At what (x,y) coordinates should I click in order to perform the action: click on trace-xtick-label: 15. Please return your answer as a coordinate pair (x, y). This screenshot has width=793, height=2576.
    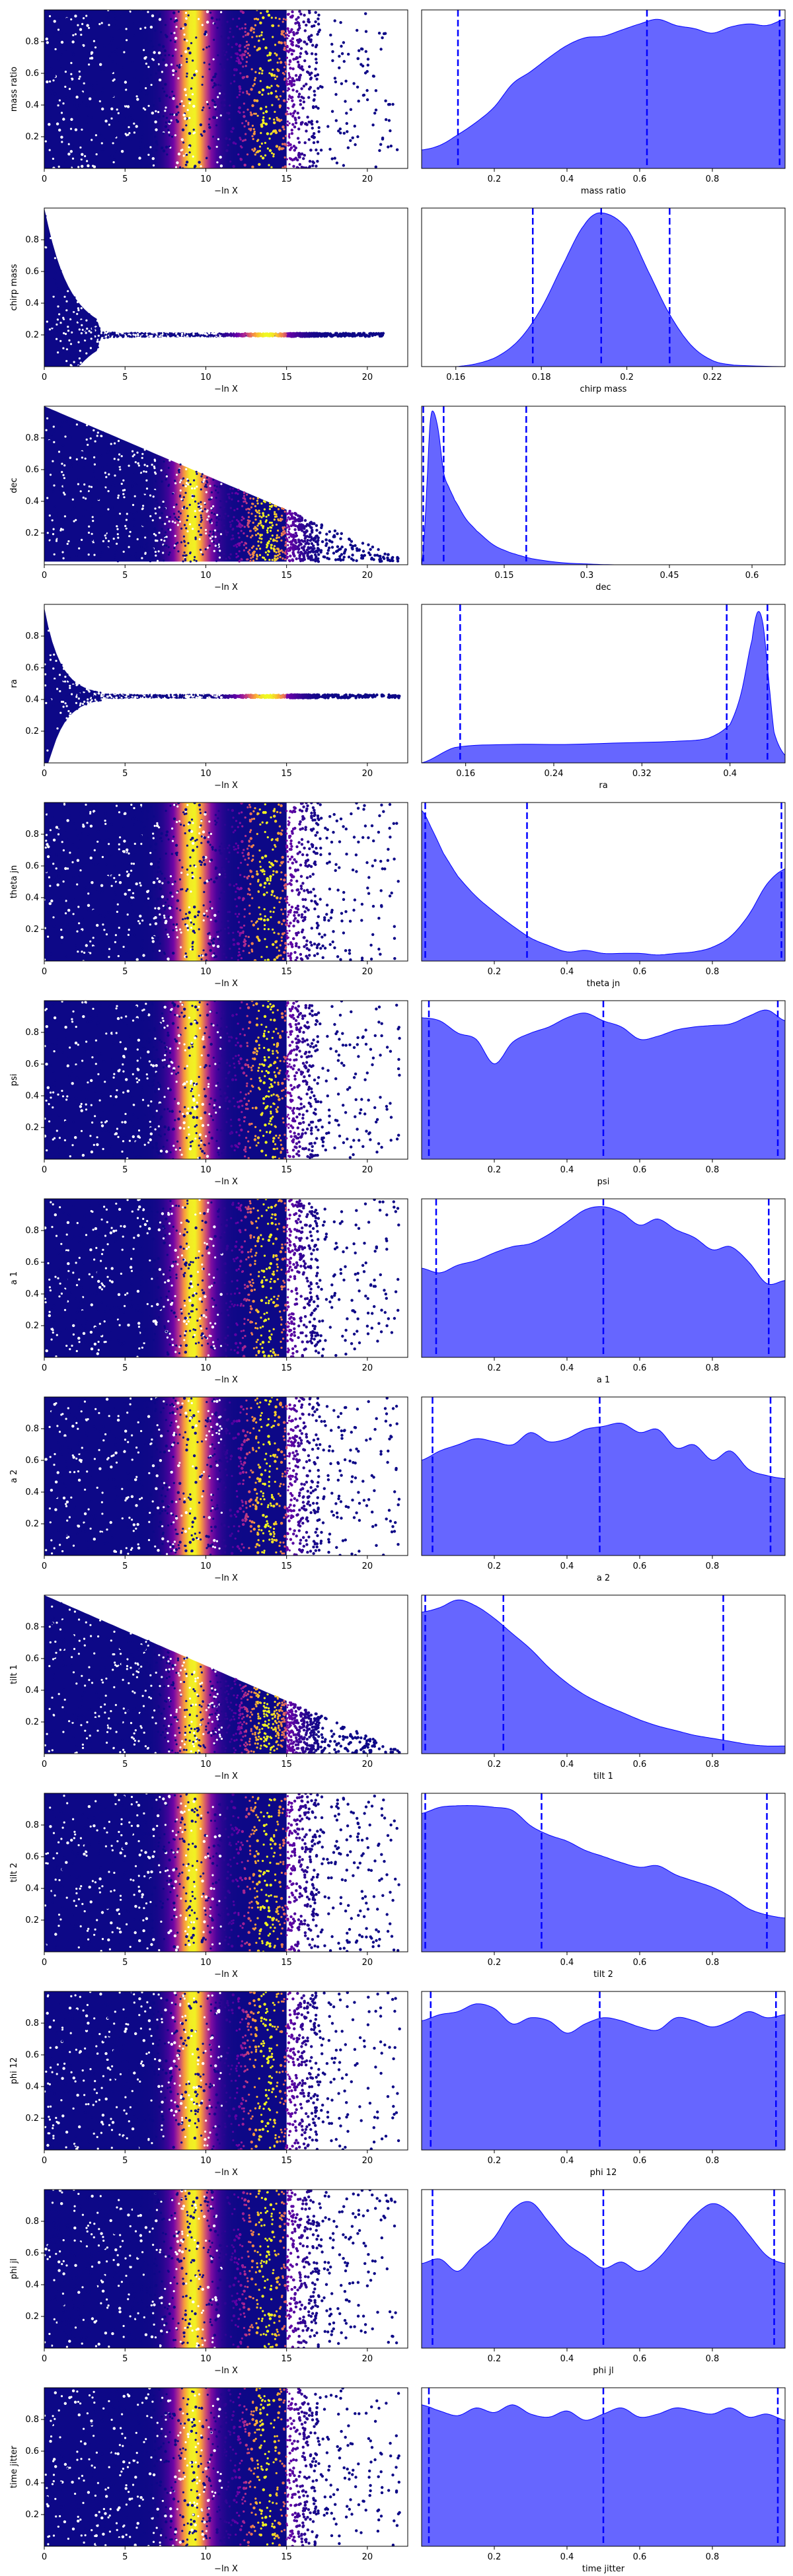
    Looking at the image, I should click on (286, 179).